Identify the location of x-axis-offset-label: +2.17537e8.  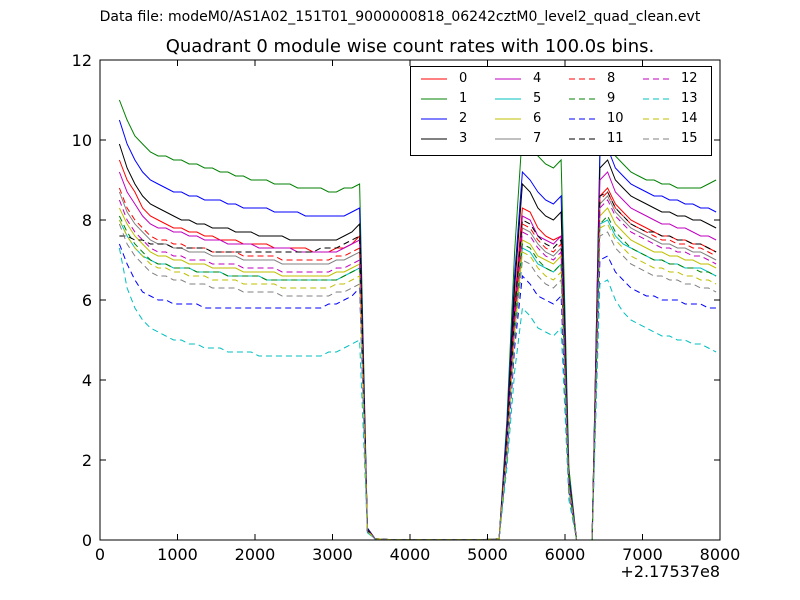
(670, 571).